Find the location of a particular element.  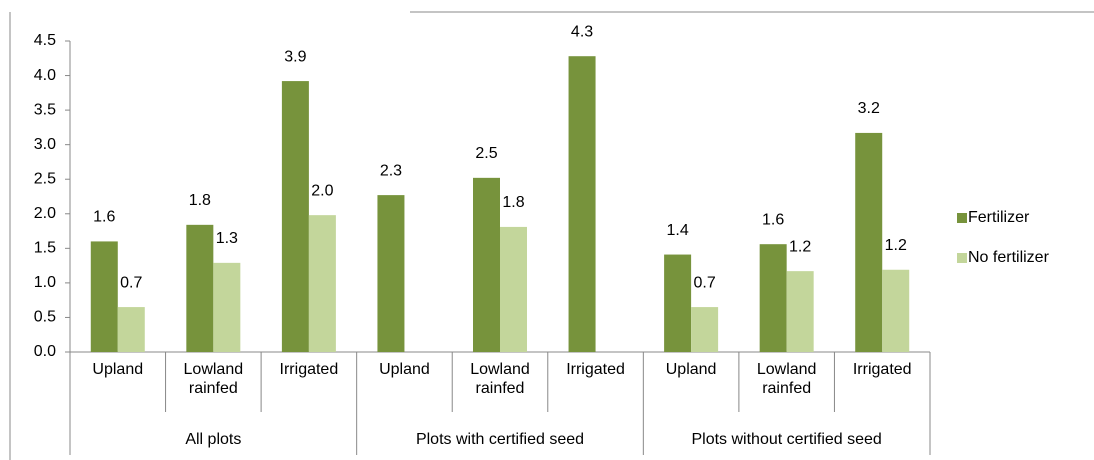

data-label: 3.2 is located at coordinates (869, 108).